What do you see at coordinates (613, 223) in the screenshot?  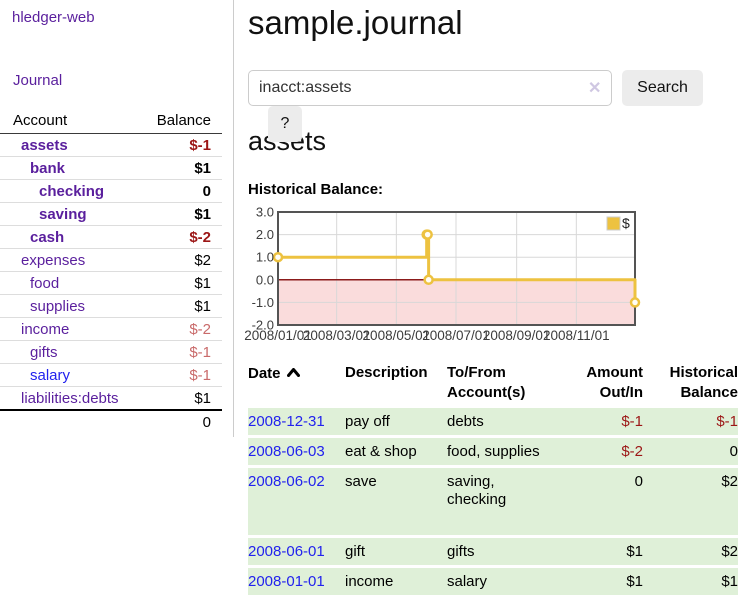 I see `legend-swatch` at bounding box center [613, 223].